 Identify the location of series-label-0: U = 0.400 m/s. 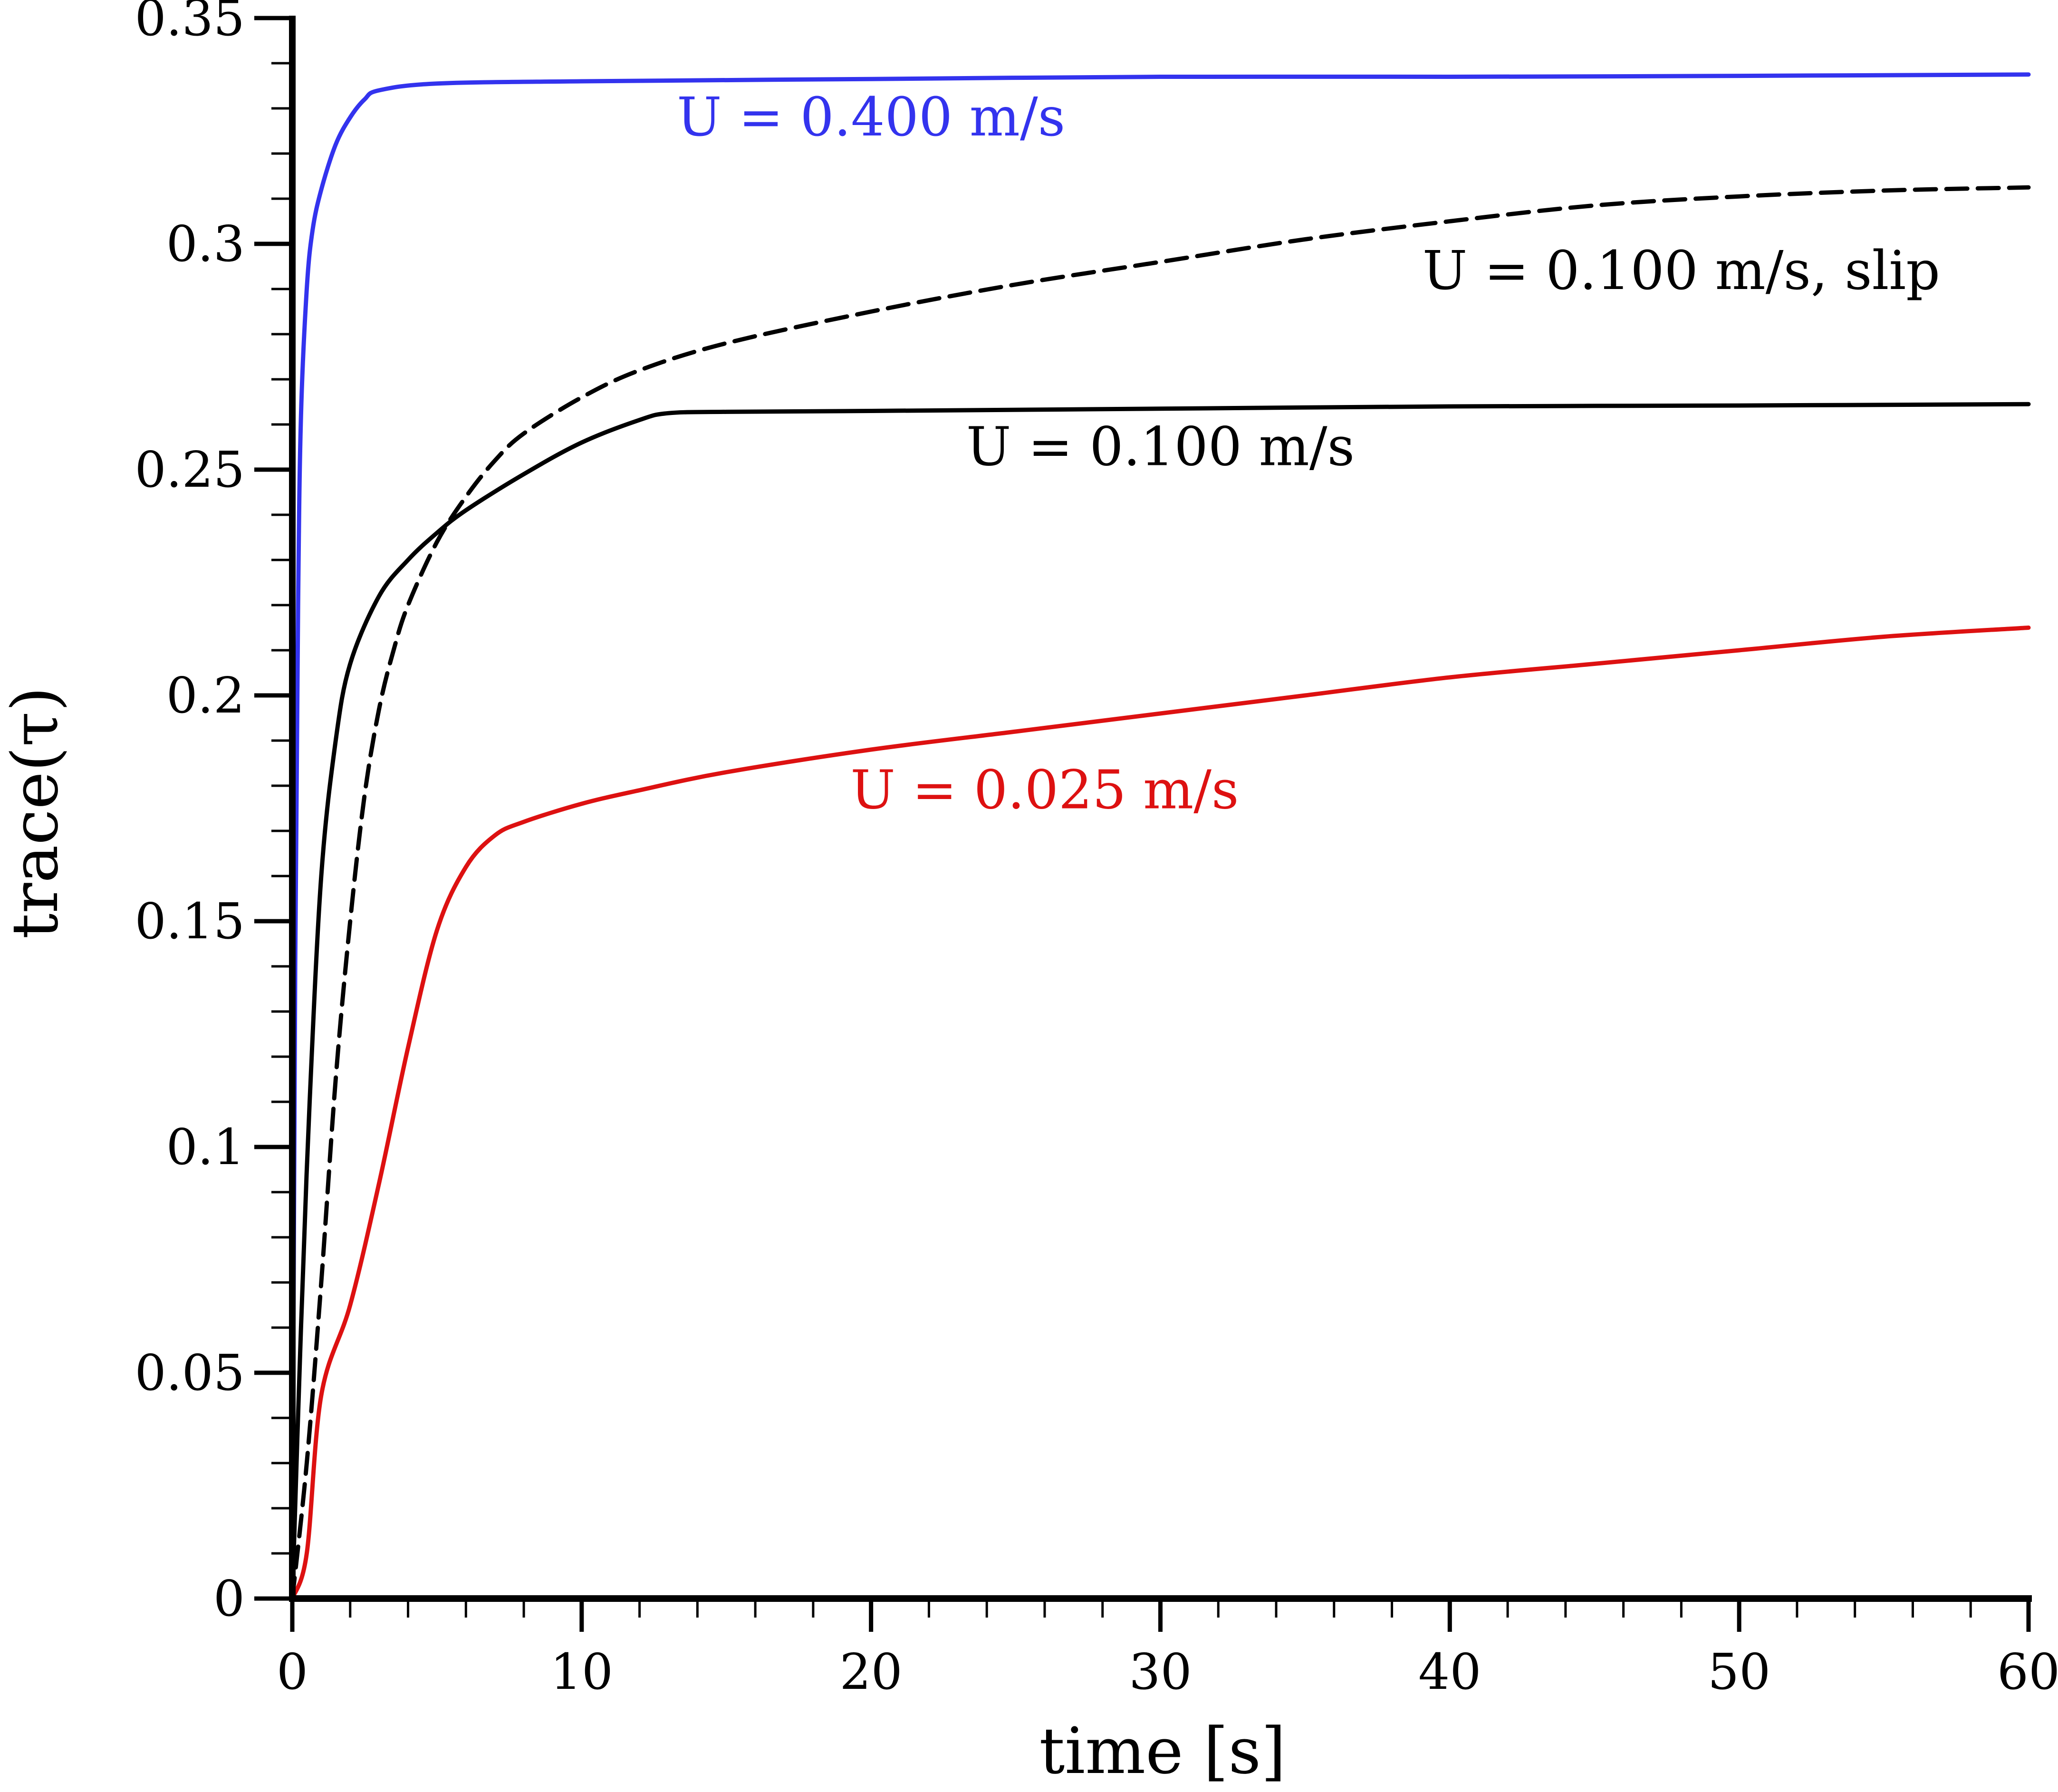
(871, 117).